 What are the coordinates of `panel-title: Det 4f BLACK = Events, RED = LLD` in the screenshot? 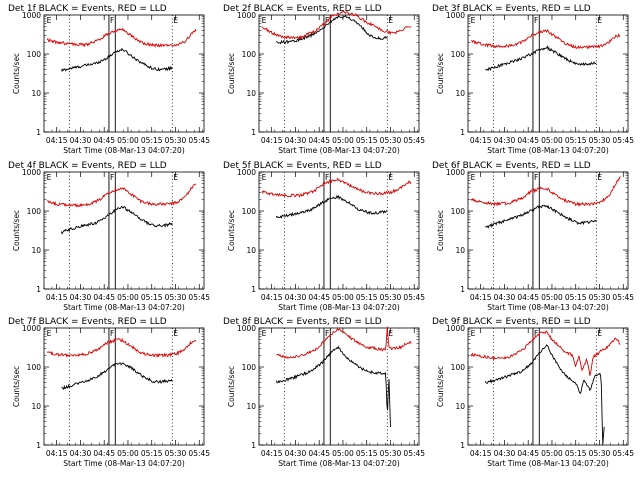 It's located at (87, 166).